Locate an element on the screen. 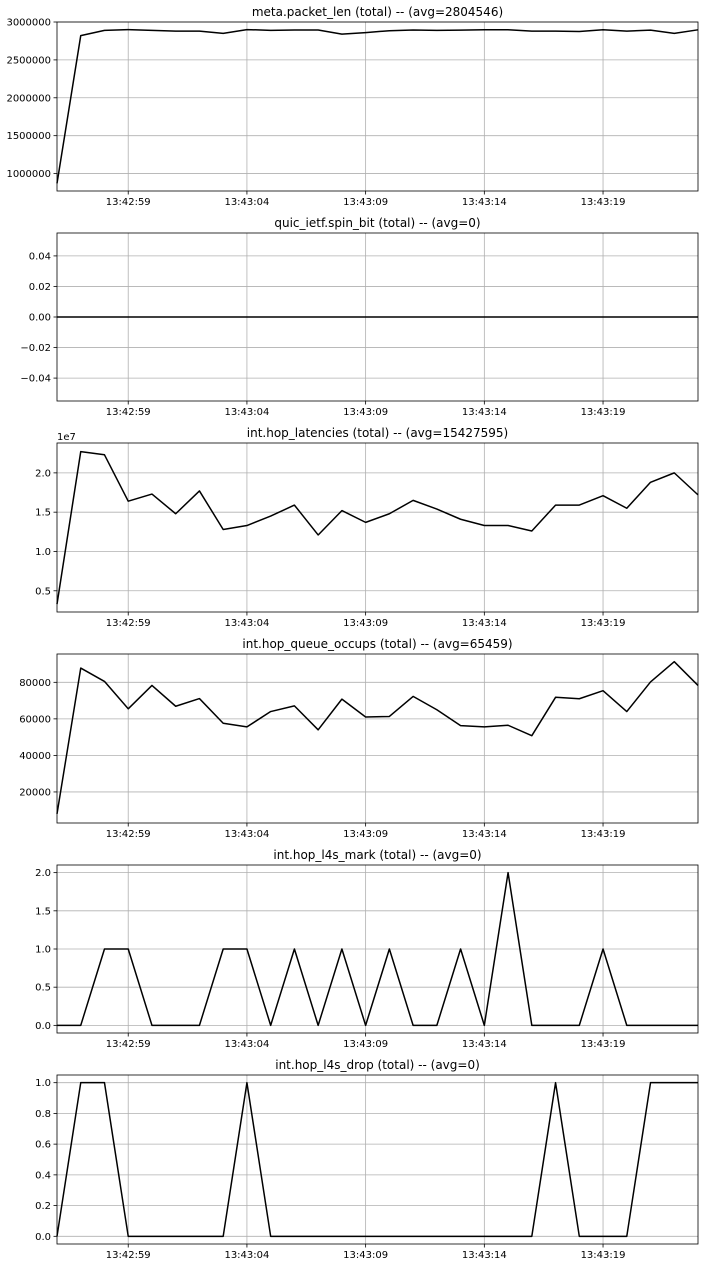  y-tick-label: −0.04 is located at coordinates (35, 379).